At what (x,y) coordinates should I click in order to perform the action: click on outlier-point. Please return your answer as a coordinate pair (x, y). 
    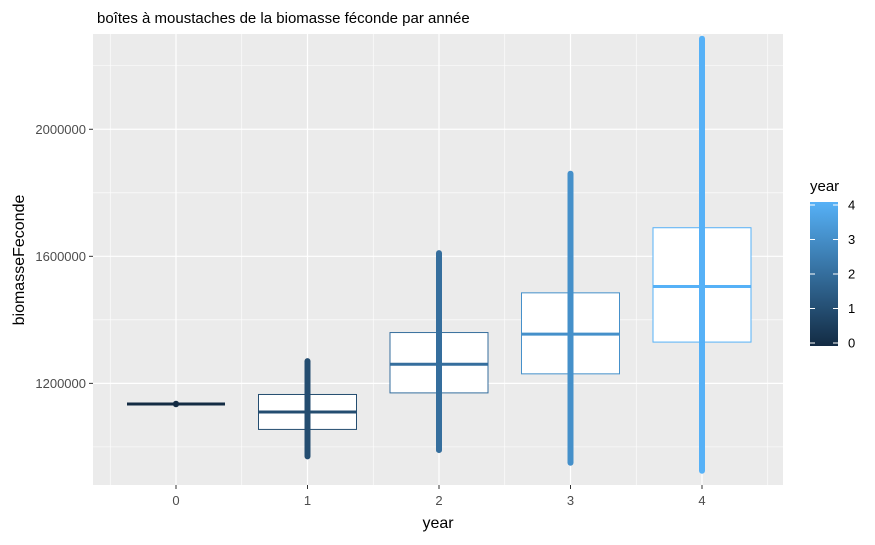
    Looking at the image, I should click on (176, 404).